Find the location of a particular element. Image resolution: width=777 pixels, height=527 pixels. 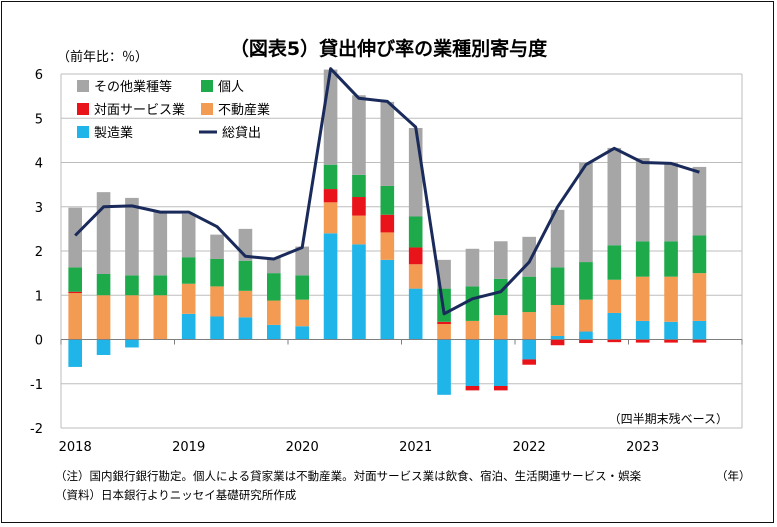

y-tick-label: 3 is located at coordinates (39, 208).